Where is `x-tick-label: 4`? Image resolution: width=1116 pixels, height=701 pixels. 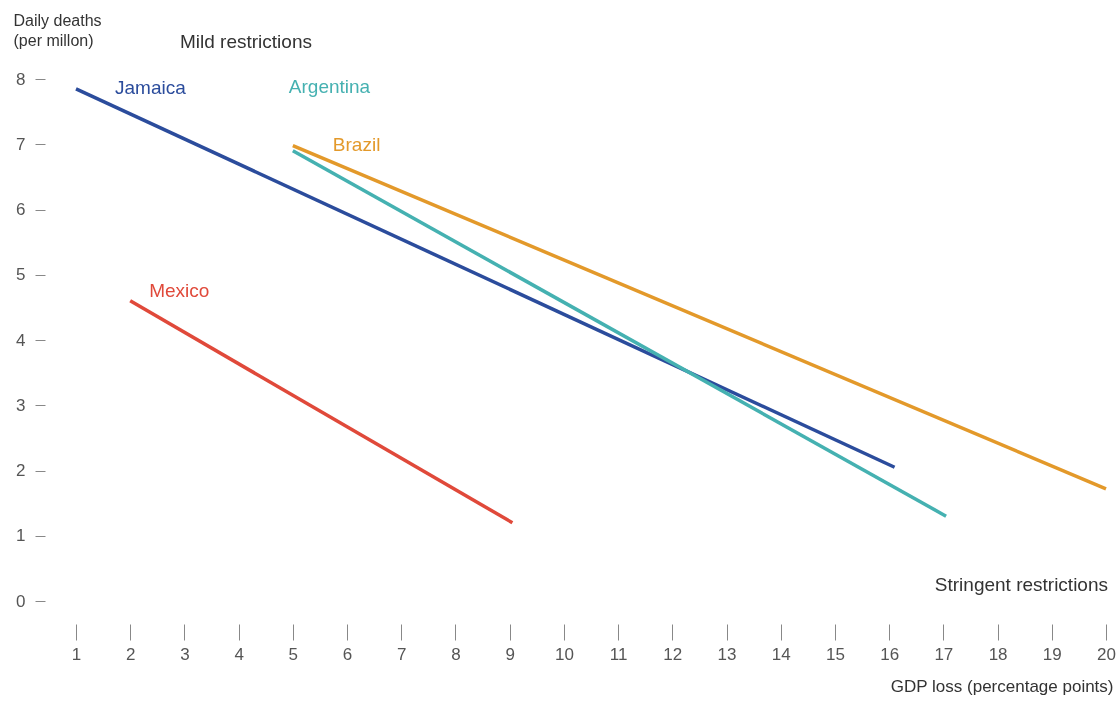 x-tick-label: 4 is located at coordinates (239, 654).